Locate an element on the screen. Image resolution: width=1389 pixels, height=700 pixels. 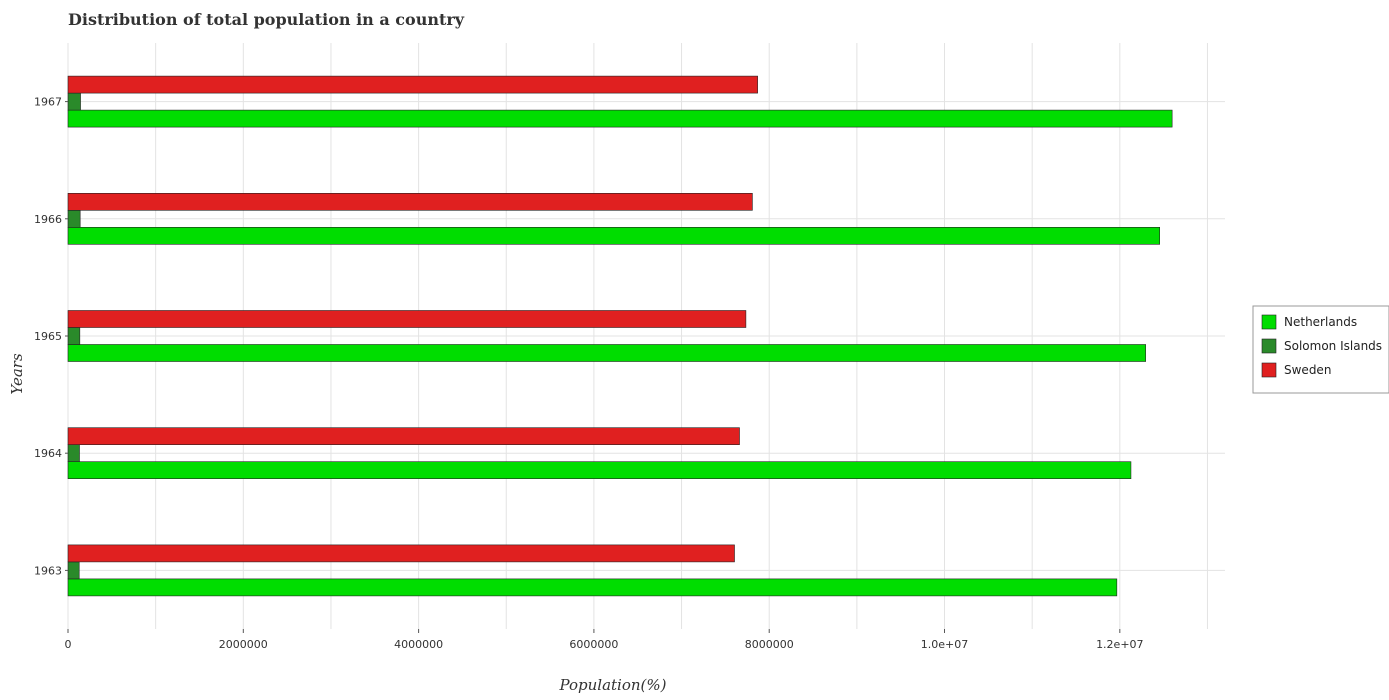
bar-netherlands-1967 is located at coordinates (620, 118).